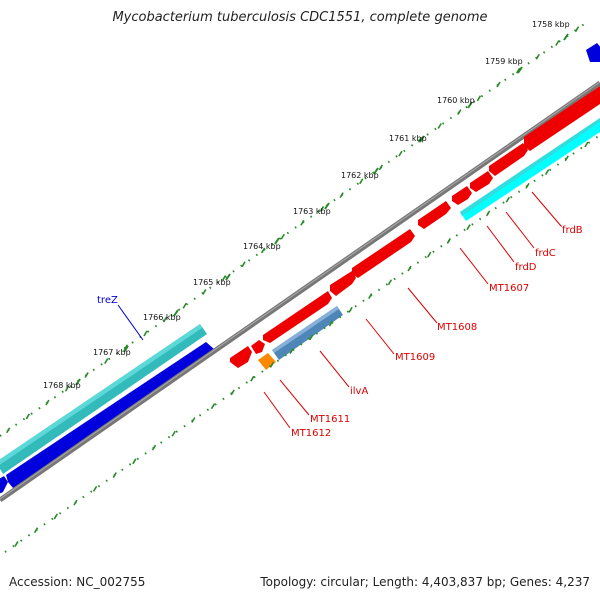 The image size is (600, 600). Describe the element at coordinates (343, 283) in the screenshot. I see `feature-mt1608` at that location.